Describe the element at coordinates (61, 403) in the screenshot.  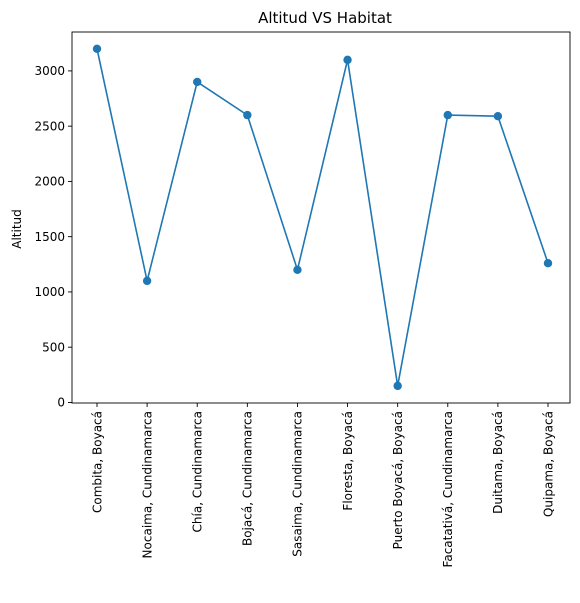
I see `y-tick-label: 0` at that location.